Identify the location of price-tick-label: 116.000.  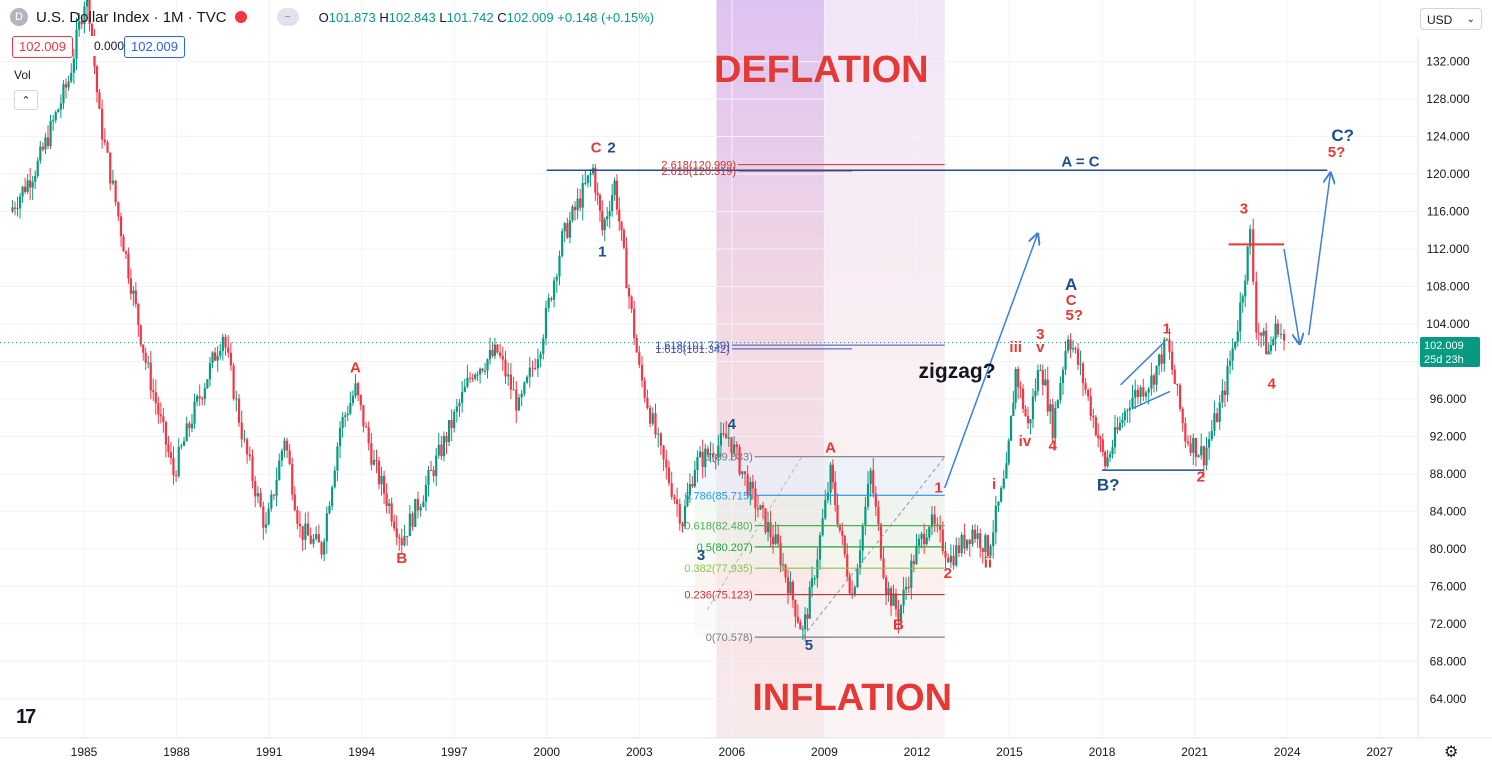
(1448, 212).